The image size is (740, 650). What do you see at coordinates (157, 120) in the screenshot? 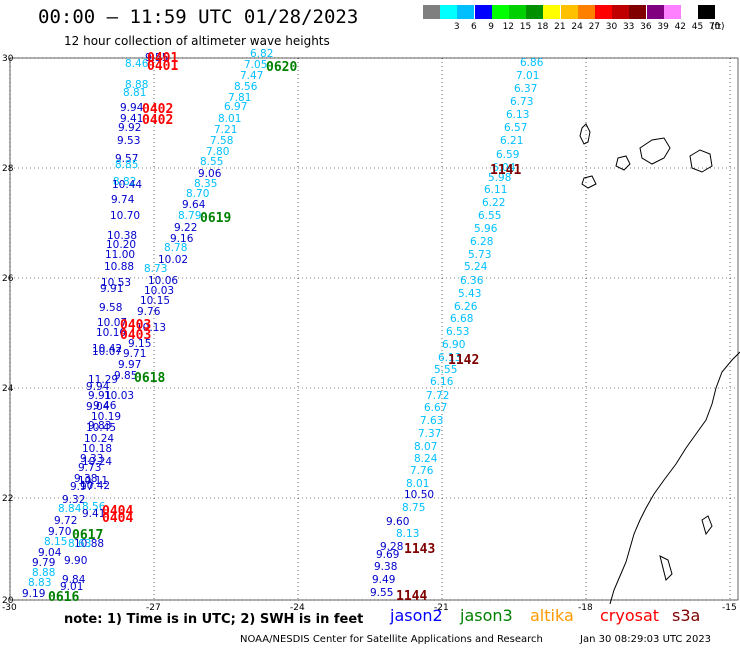
I see `pass-time-label: 0402` at bounding box center [157, 120].